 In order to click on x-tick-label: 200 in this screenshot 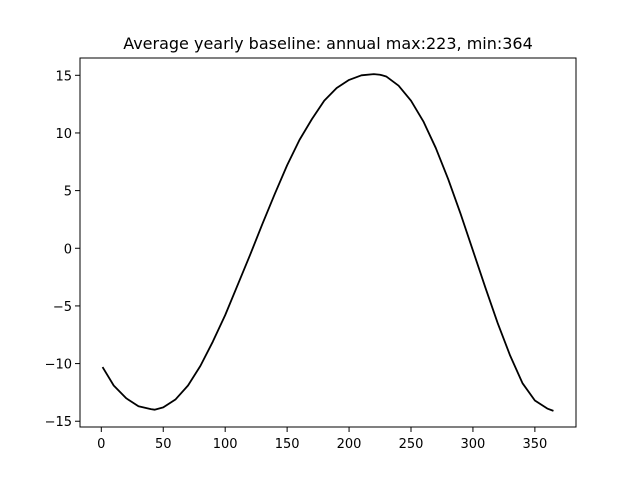, I will do `click(349, 444)`.